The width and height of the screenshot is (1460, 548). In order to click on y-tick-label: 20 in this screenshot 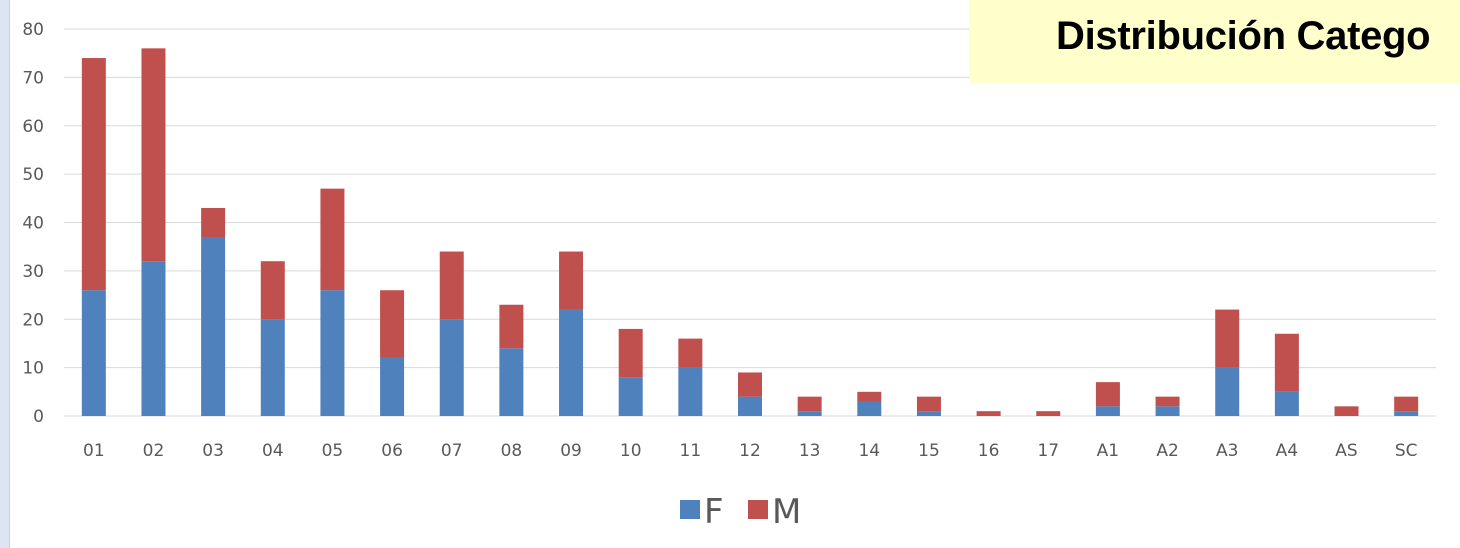, I will do `click(33, 320)`.